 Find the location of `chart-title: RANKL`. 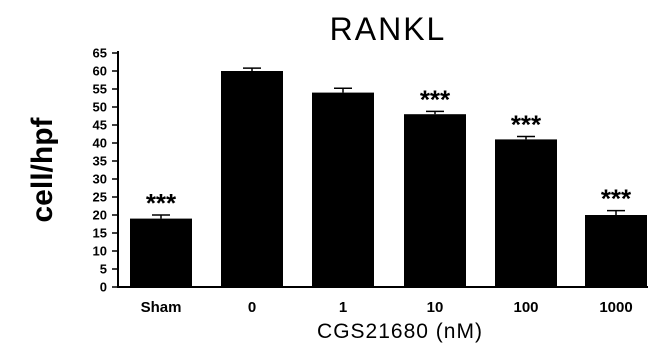

chart-title: RANKL is located at coordinates (388, 29).